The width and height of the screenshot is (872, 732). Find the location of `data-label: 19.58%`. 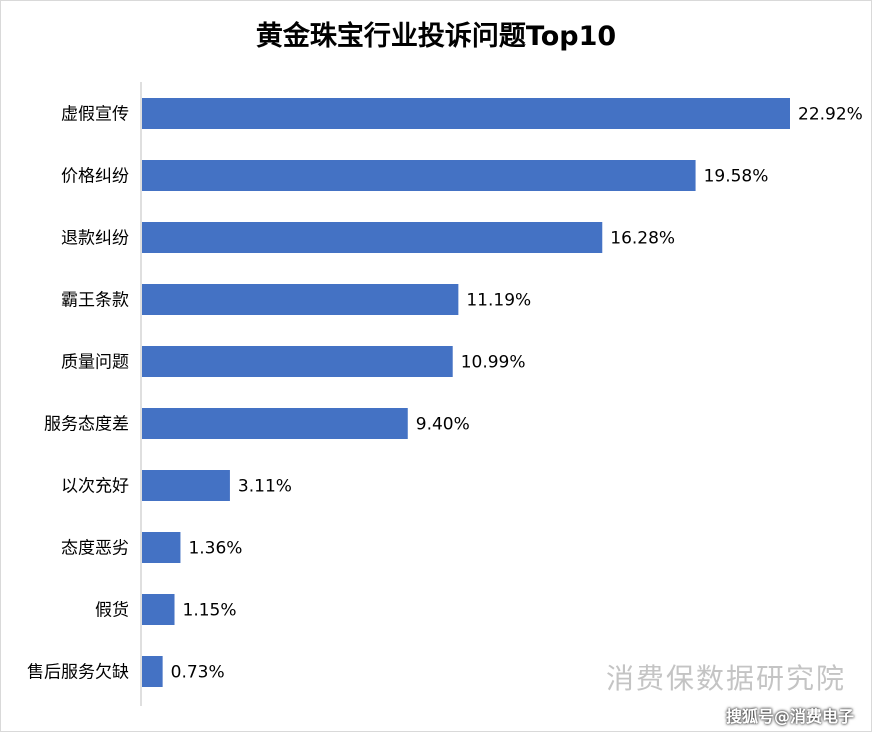

data-label: 19.58% is located at coordinates (736, 177).